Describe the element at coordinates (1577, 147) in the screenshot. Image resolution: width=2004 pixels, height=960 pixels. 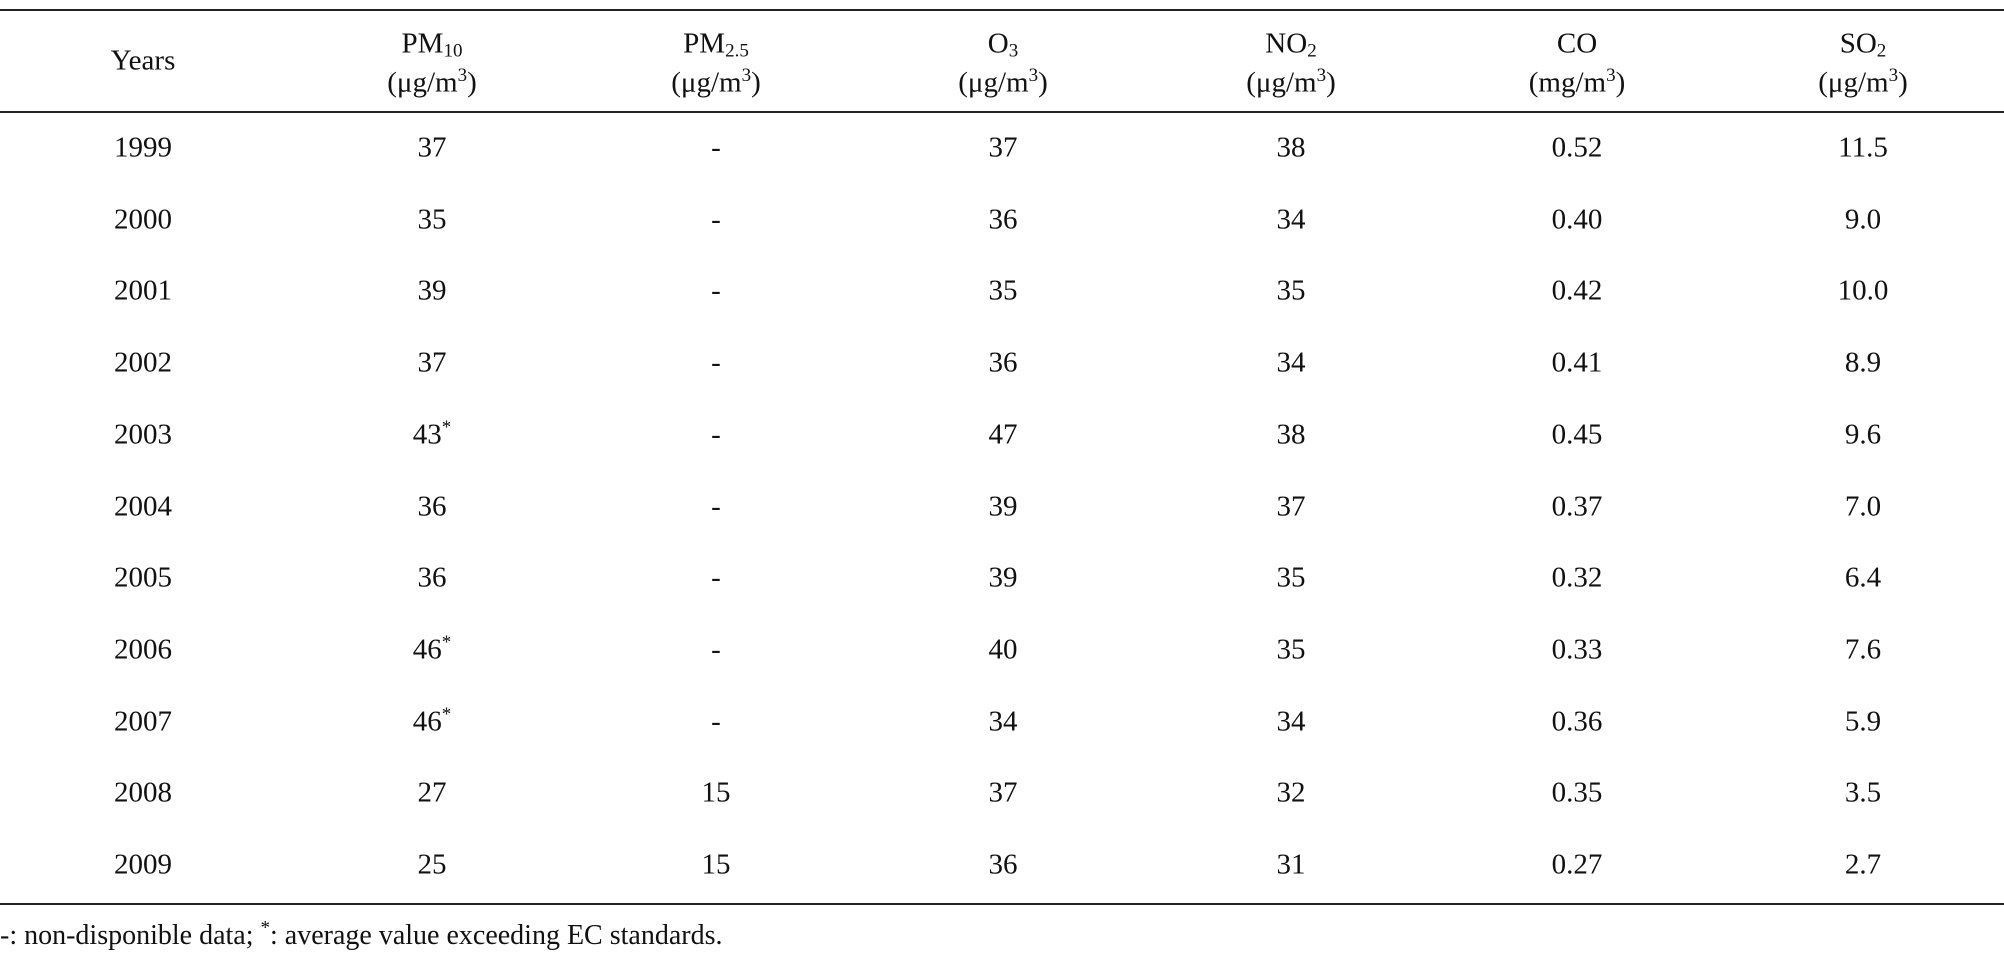
I see `table-cell: 0.52` at that location.